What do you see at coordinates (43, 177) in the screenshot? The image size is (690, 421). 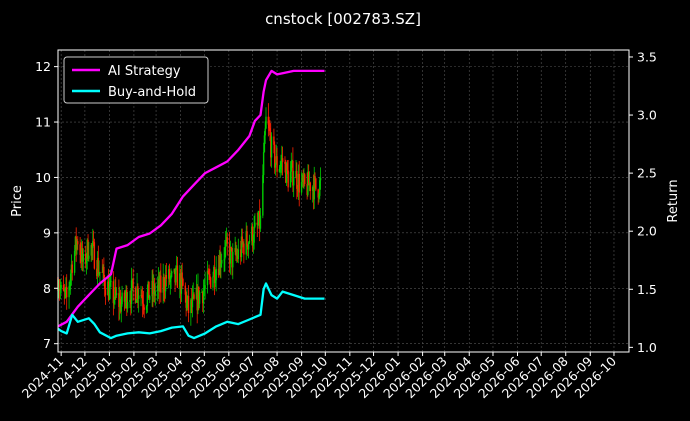 I see `y-tick-label: 10` at bounding box center [43, 177].